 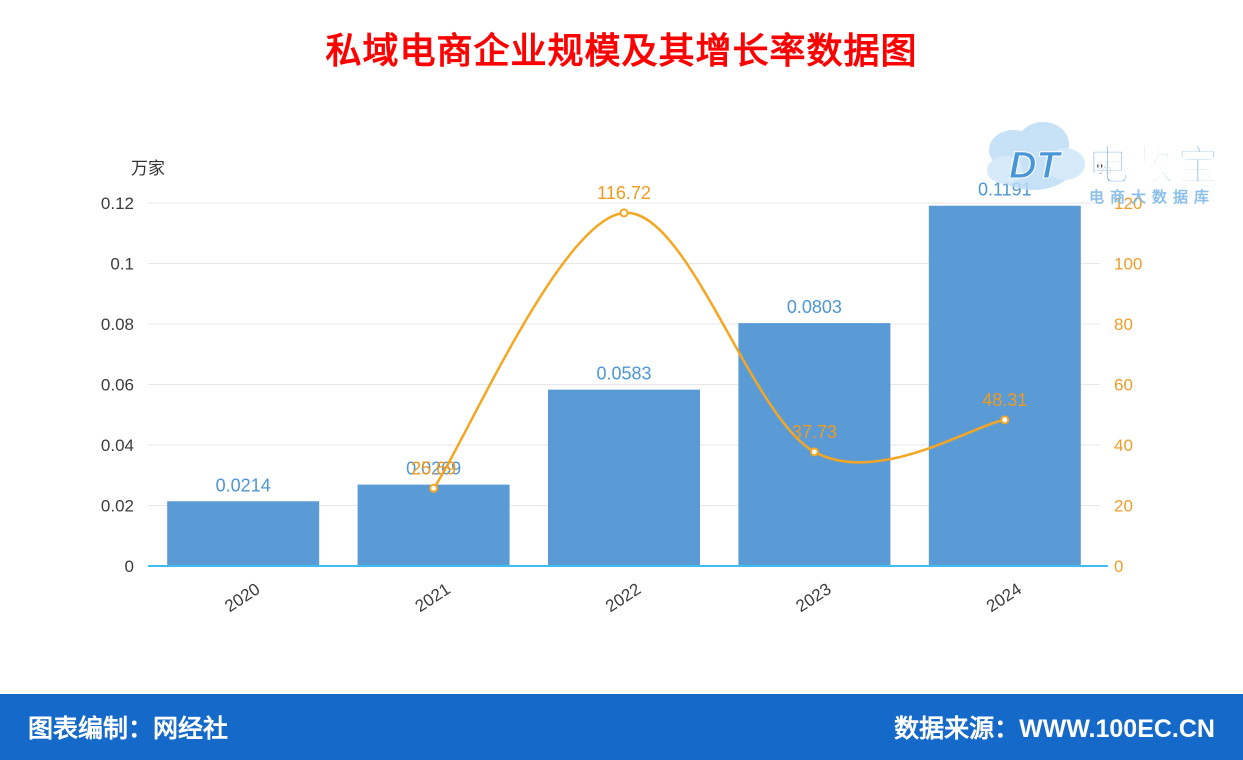 What do you see at coordinates (1123, 445) in the screenshot?
I see `right-axis-tick: 40` at bounding box center [1123, 445].